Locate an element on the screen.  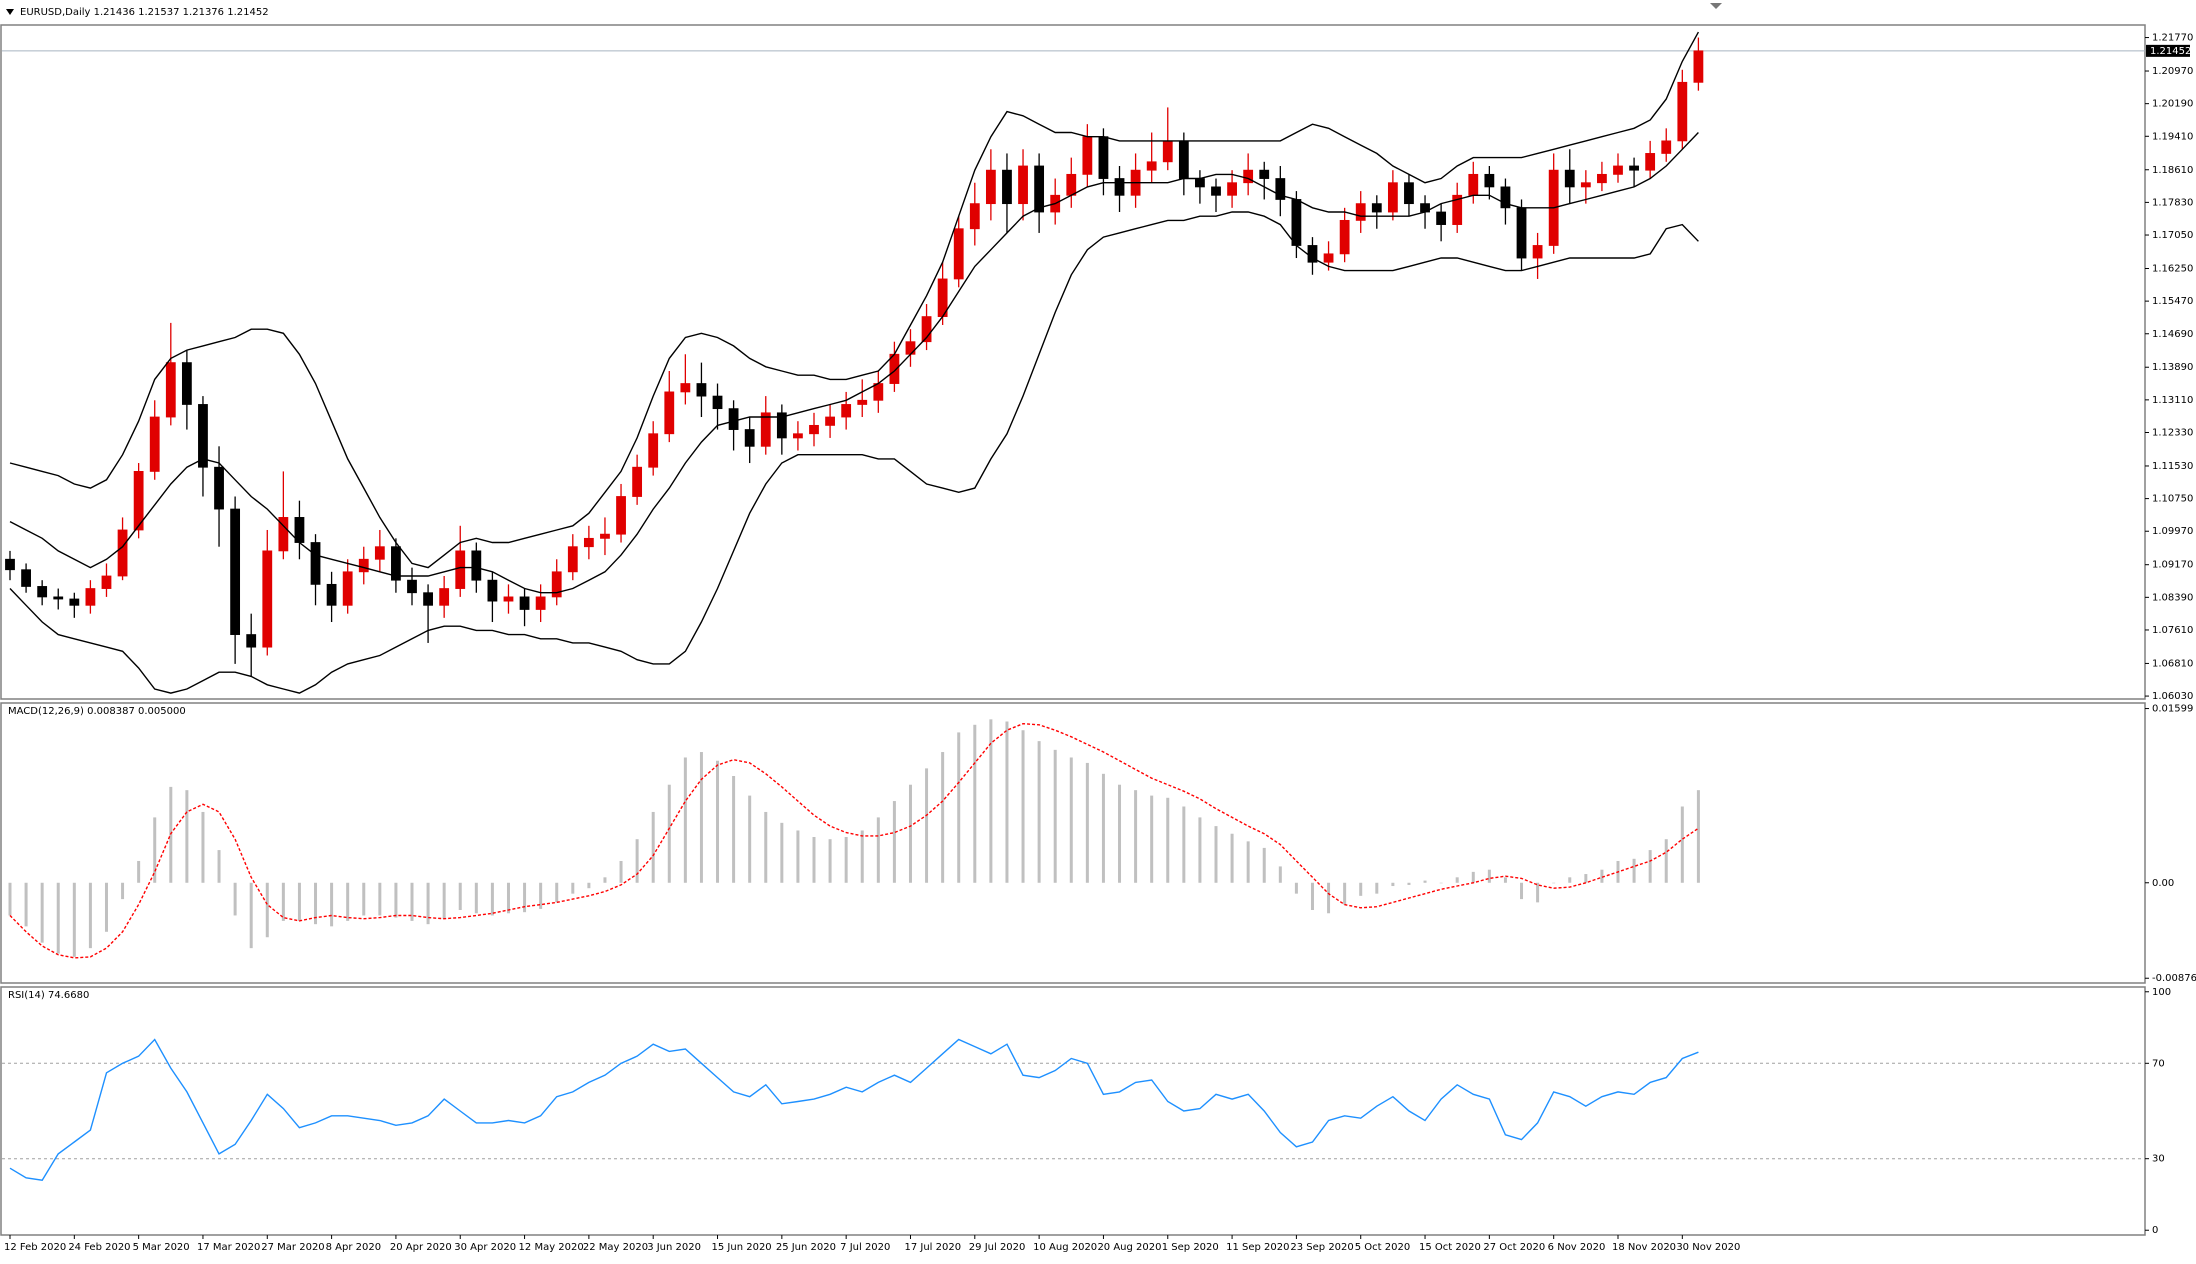
x-tick-label: 23 Sep 2020 is located at coordinates (1321, 1247).